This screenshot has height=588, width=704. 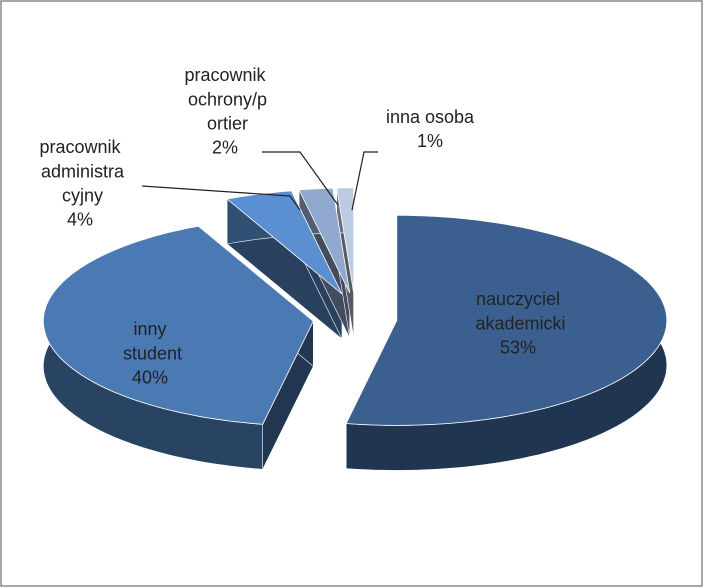 I want to click on data-label: nauczyciel akademicki, so click(x=517, y=311).